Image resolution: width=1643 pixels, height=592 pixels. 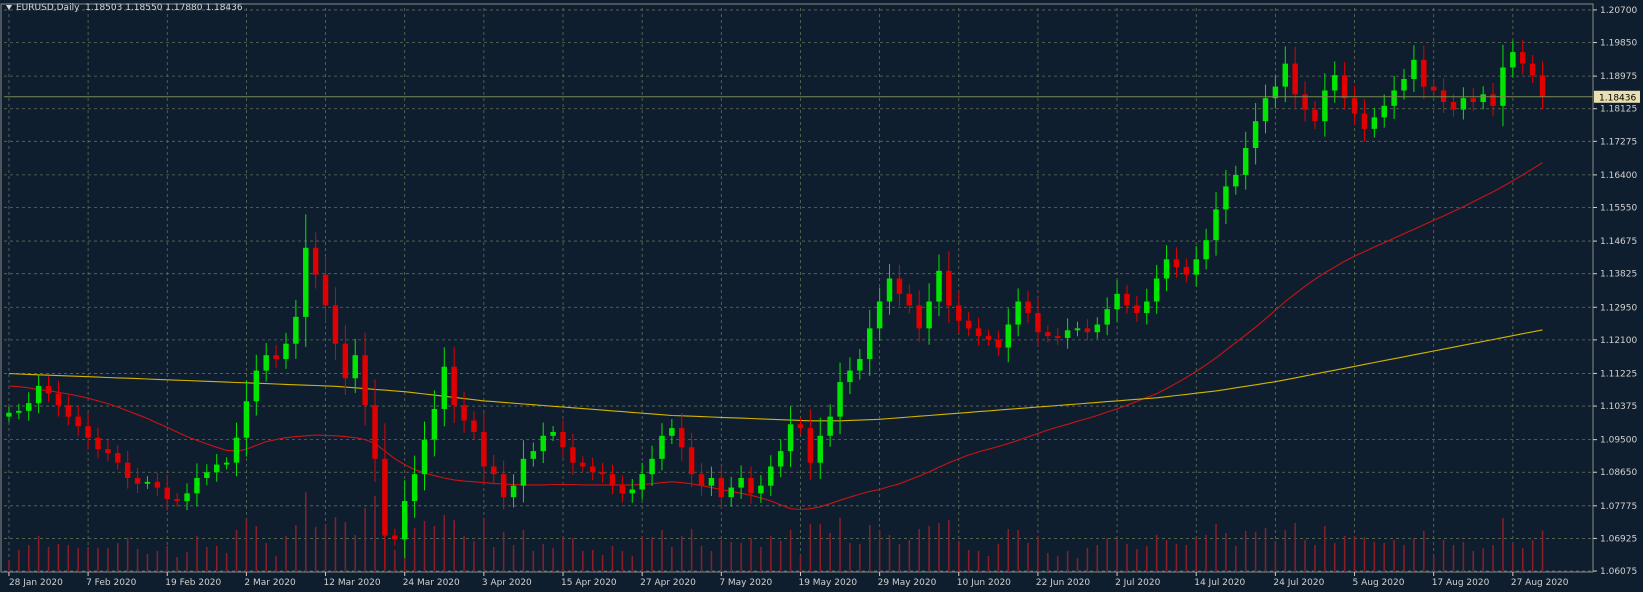 What do you see at coordinates (48, 8) in the screenshot?
I see `symbol-label: EURUSD,Daily` at bounding box center [48, 8].